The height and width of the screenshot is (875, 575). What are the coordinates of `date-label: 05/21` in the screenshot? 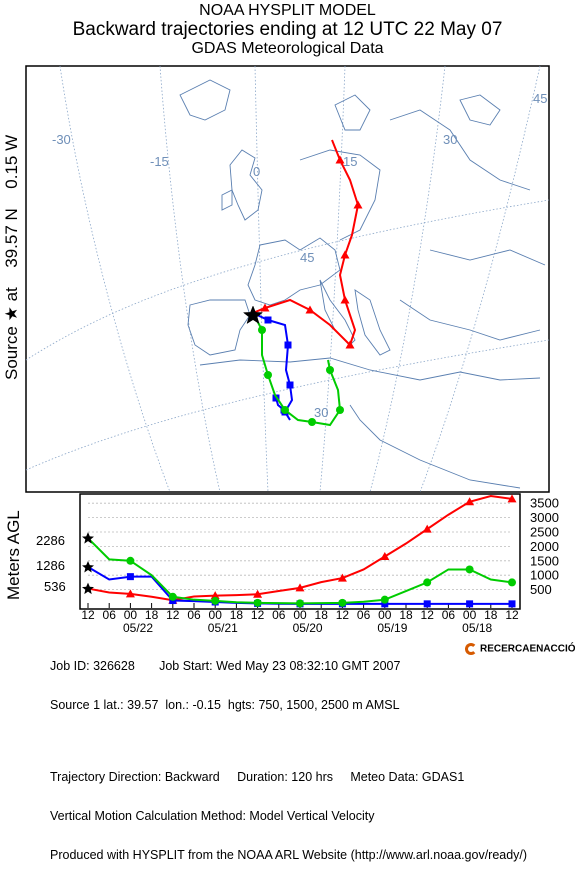 It's located at (223, 628).